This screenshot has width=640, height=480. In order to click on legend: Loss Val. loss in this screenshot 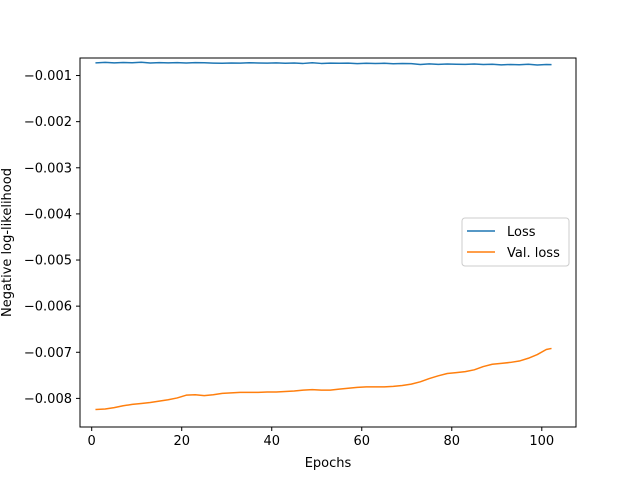, I will do `click(515, 242)`.